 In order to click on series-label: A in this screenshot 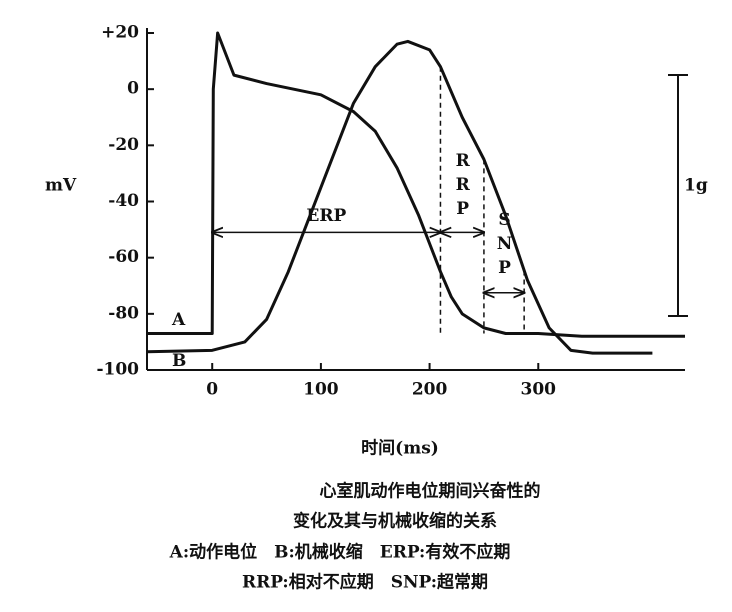, I will do `click(178, 320)`.